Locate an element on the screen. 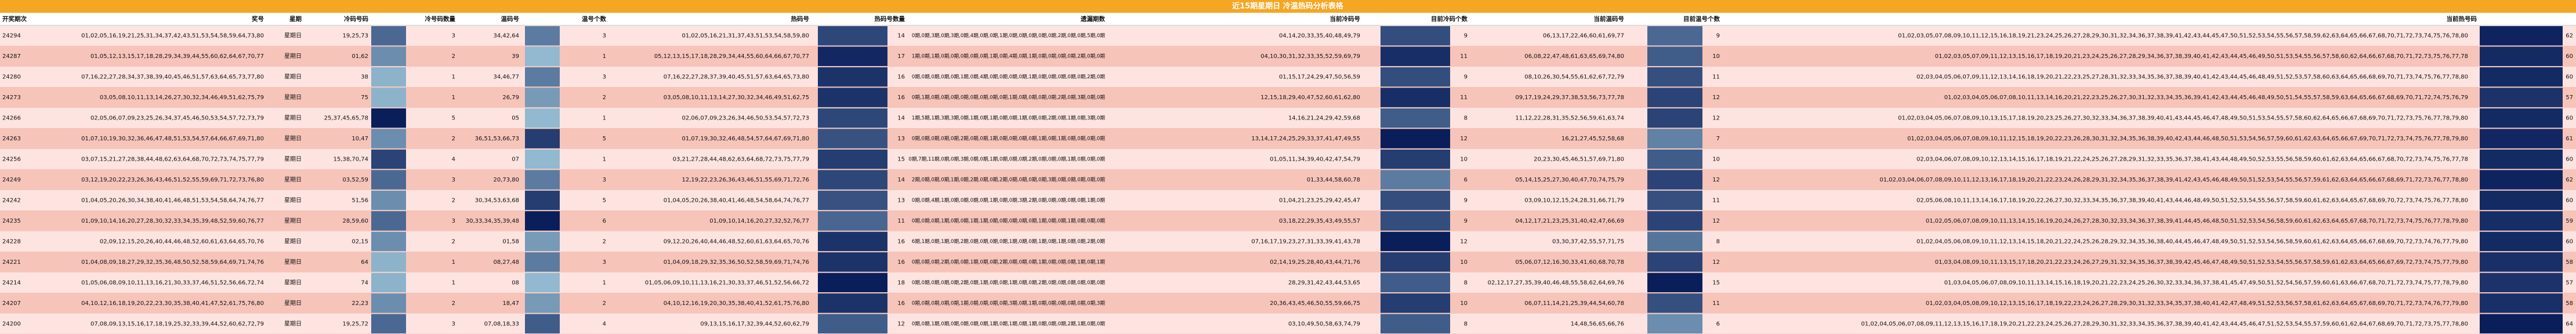 This screenshot has height=334, width=2576. column-header: 温码号 is located at coordinates (511, 19).